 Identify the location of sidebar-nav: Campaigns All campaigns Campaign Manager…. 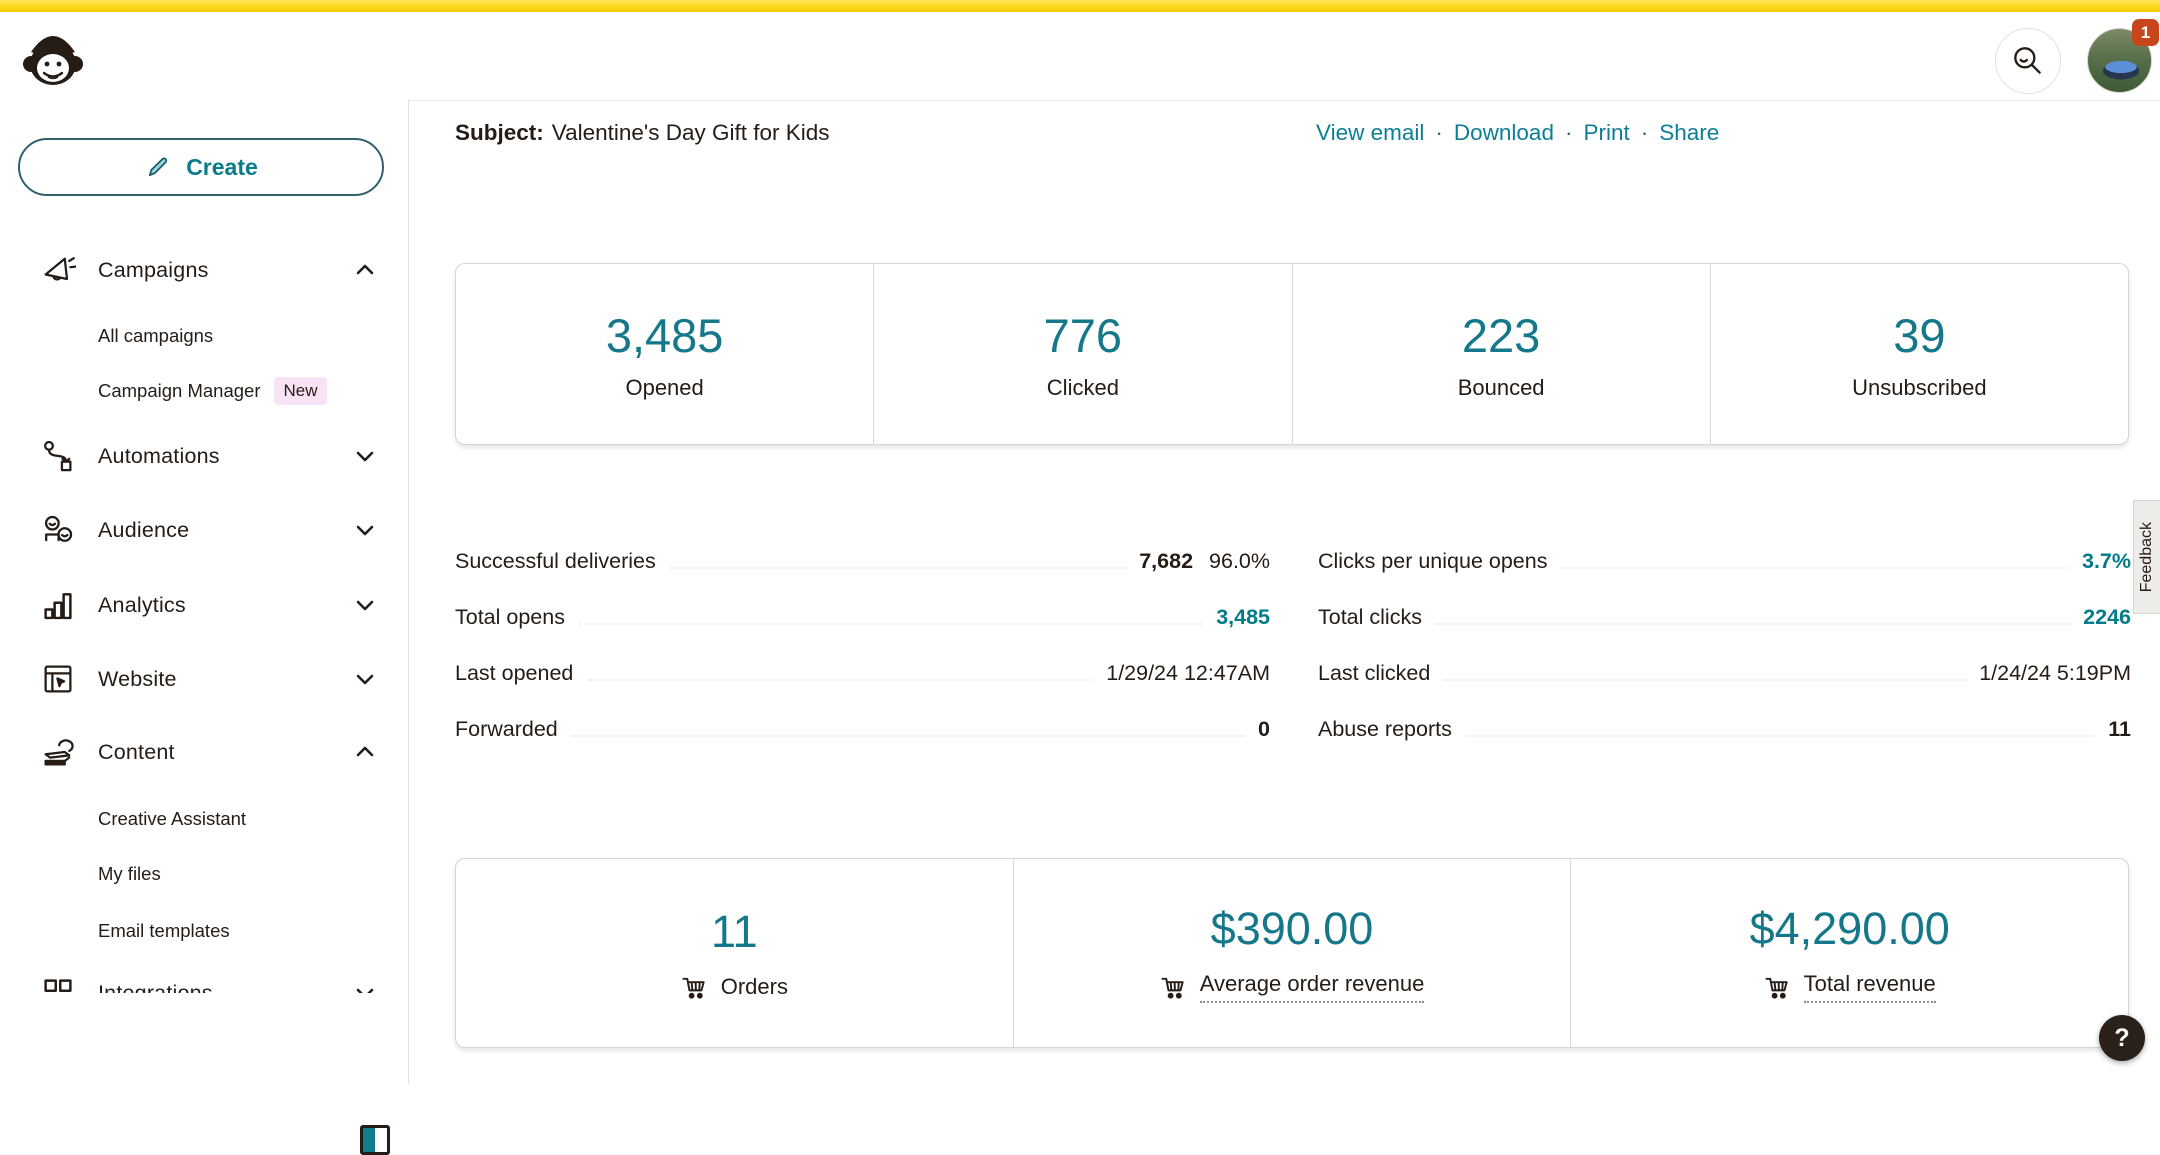
(204, 546).